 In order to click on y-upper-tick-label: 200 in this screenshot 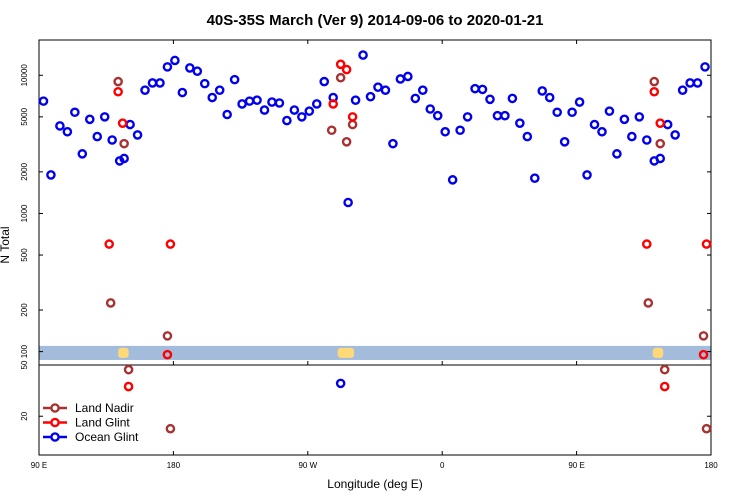, I will do `click(24, 310)`.